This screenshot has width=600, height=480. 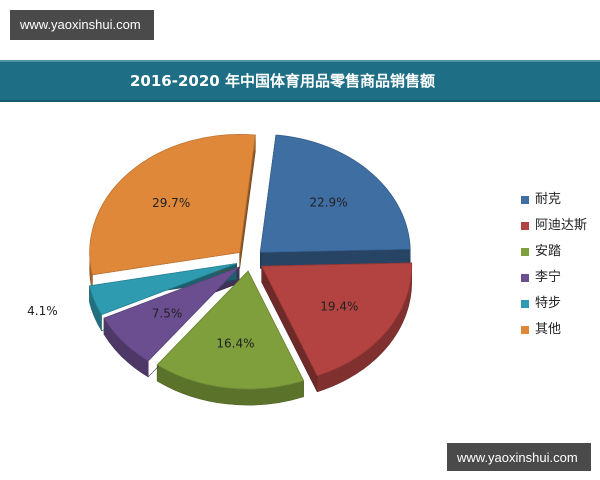 I want to click on watermark-top: www.yaoxinshui.com, so click(x=82, y=25).